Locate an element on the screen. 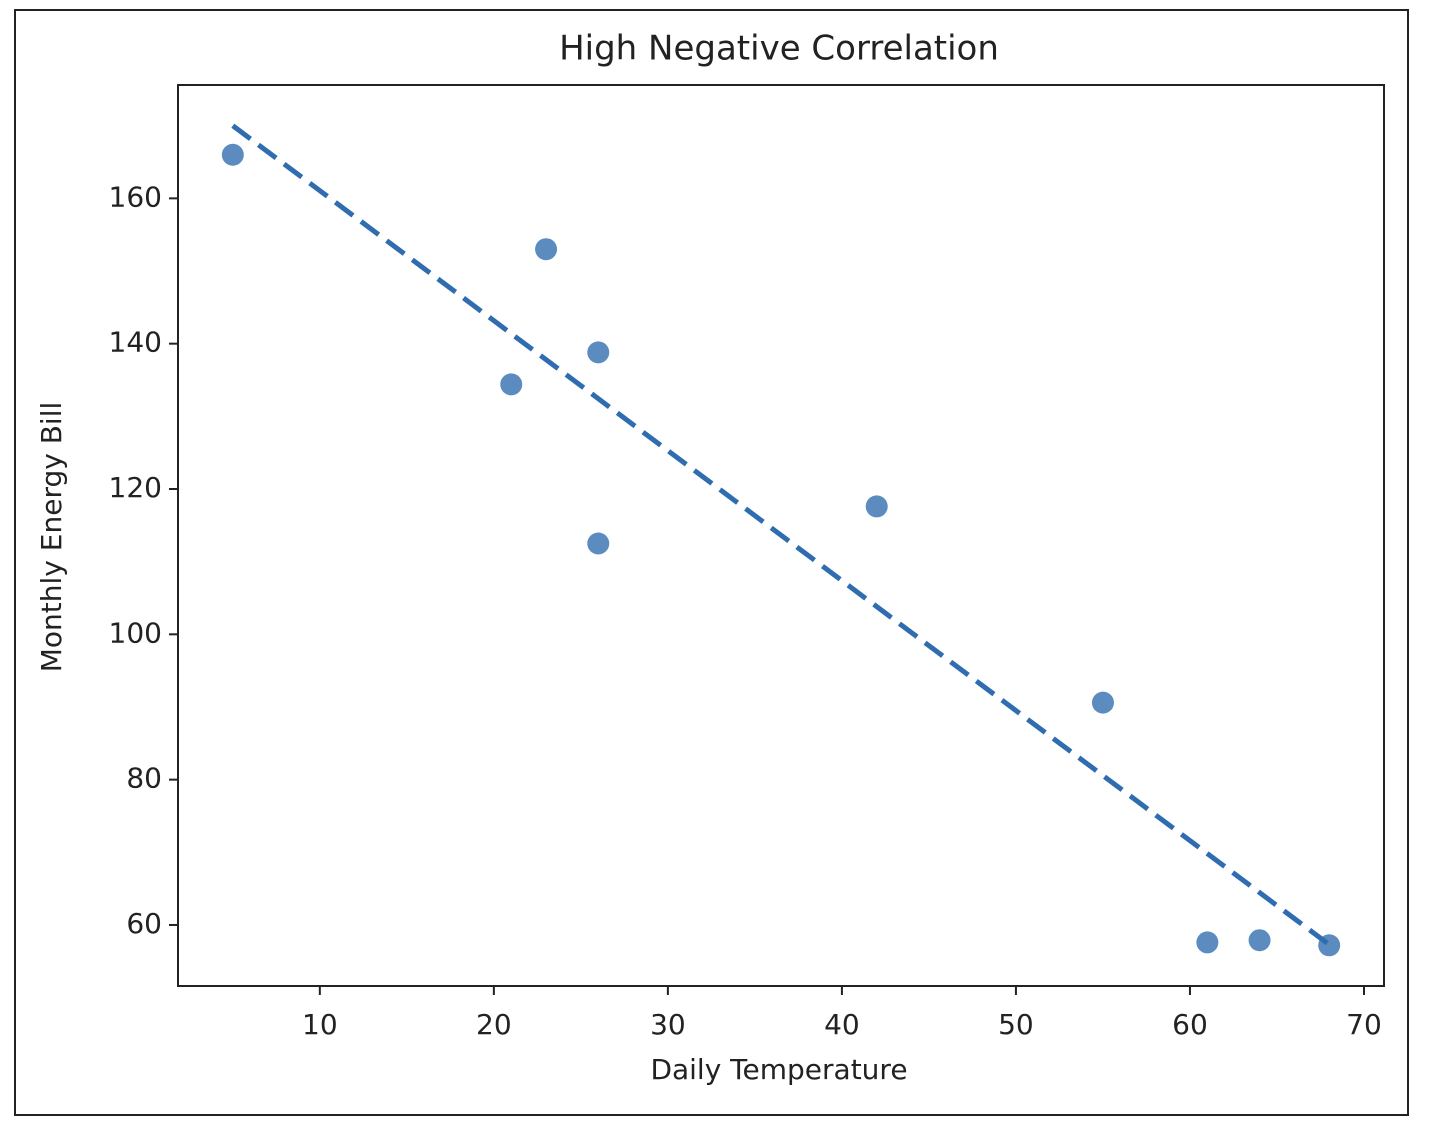 This screenshot has height=1130, width=1430. y-tick-label: 60 is located at coordinates (144, 923).